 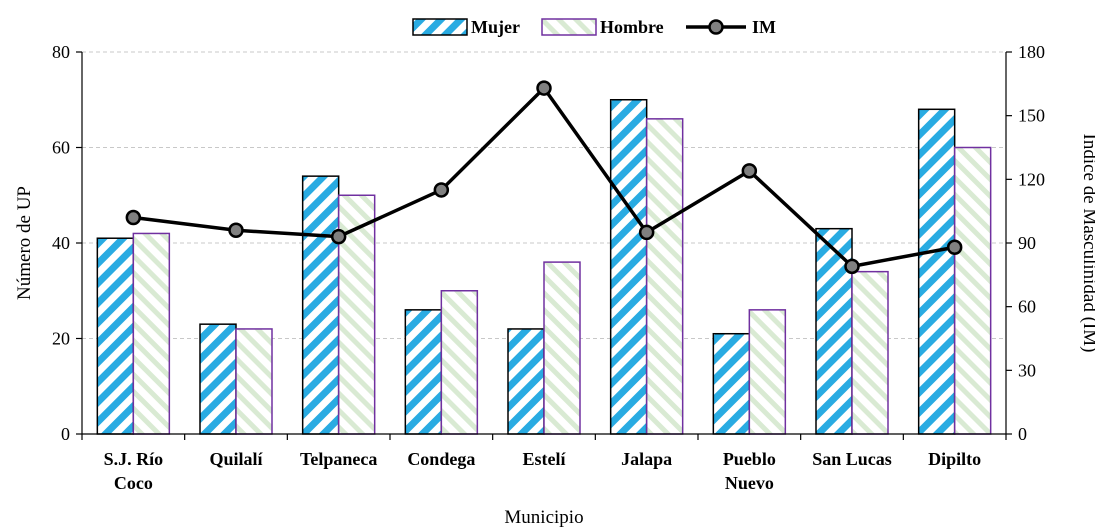 What do you see at coordinates (749, 471) in the screenshot?
I see `x-tick-label: Pueblo Nuevo` at bounding box center [749, 471].